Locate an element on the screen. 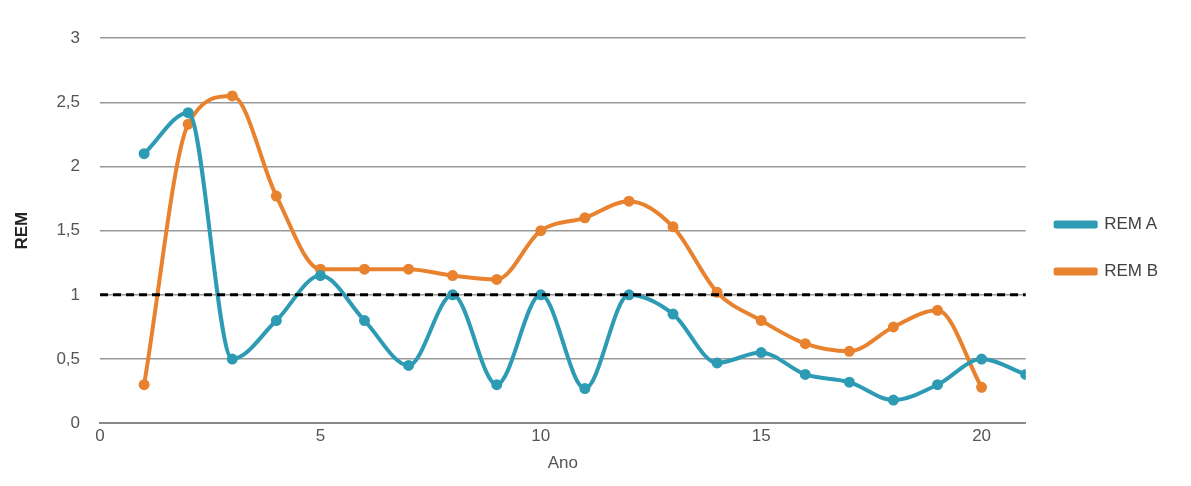 Image resolution: width=1191 pixels, height=486 pixels. x-tick-label: 5 is located at coordinates (320, 436).